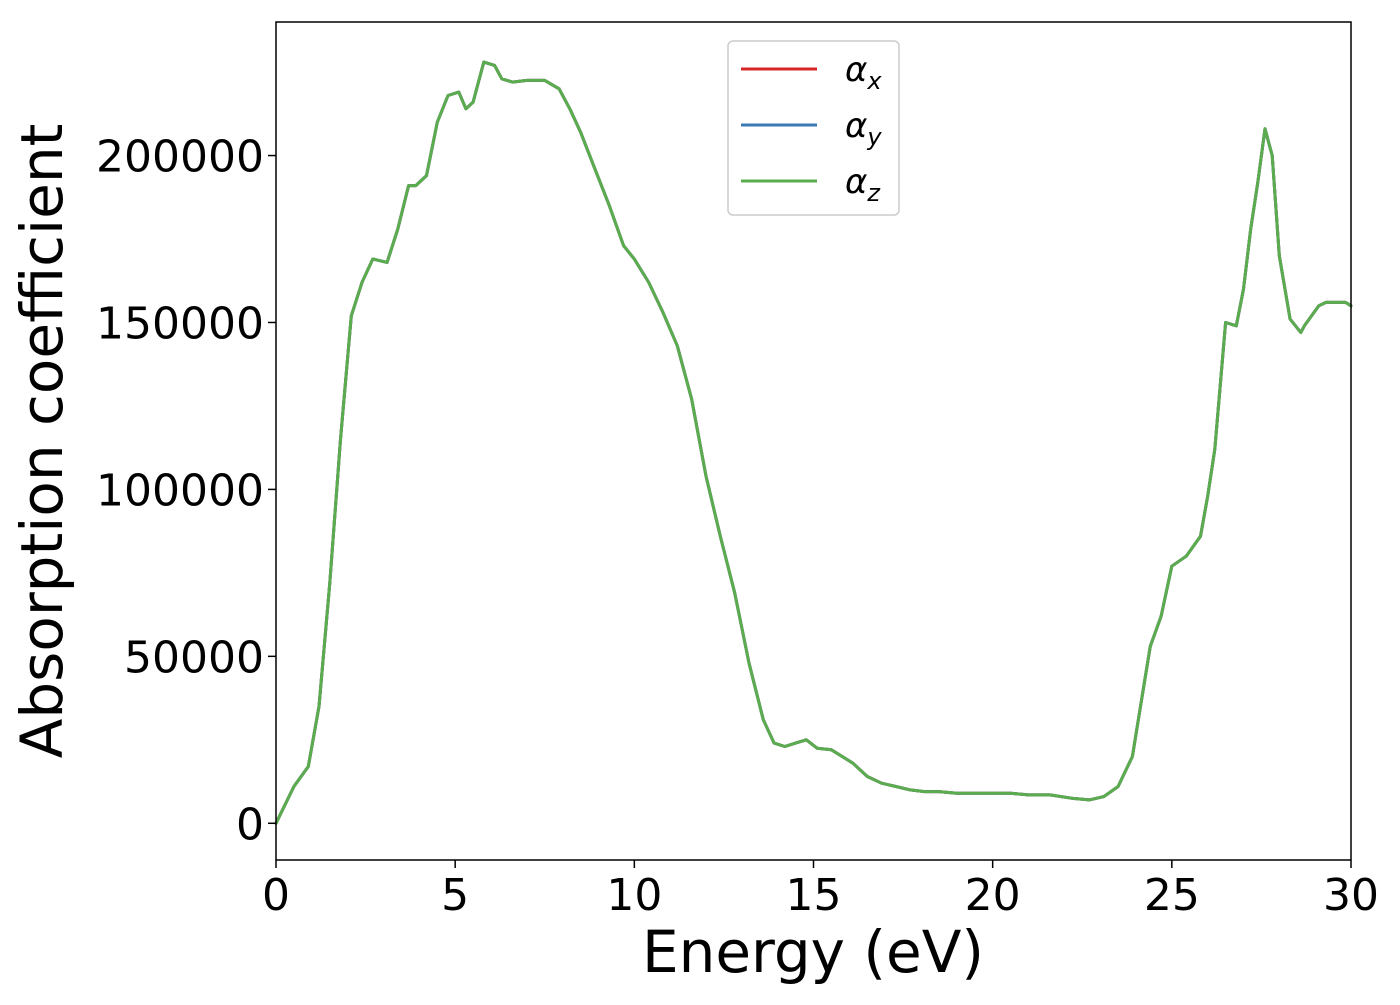 Image resolution: width=1400 pixels, height=1005 pixels. What do you see at coordinates (863, 72) in the screenshot?
I see `legend-label-x: αx` at bounding box center [863, 72].